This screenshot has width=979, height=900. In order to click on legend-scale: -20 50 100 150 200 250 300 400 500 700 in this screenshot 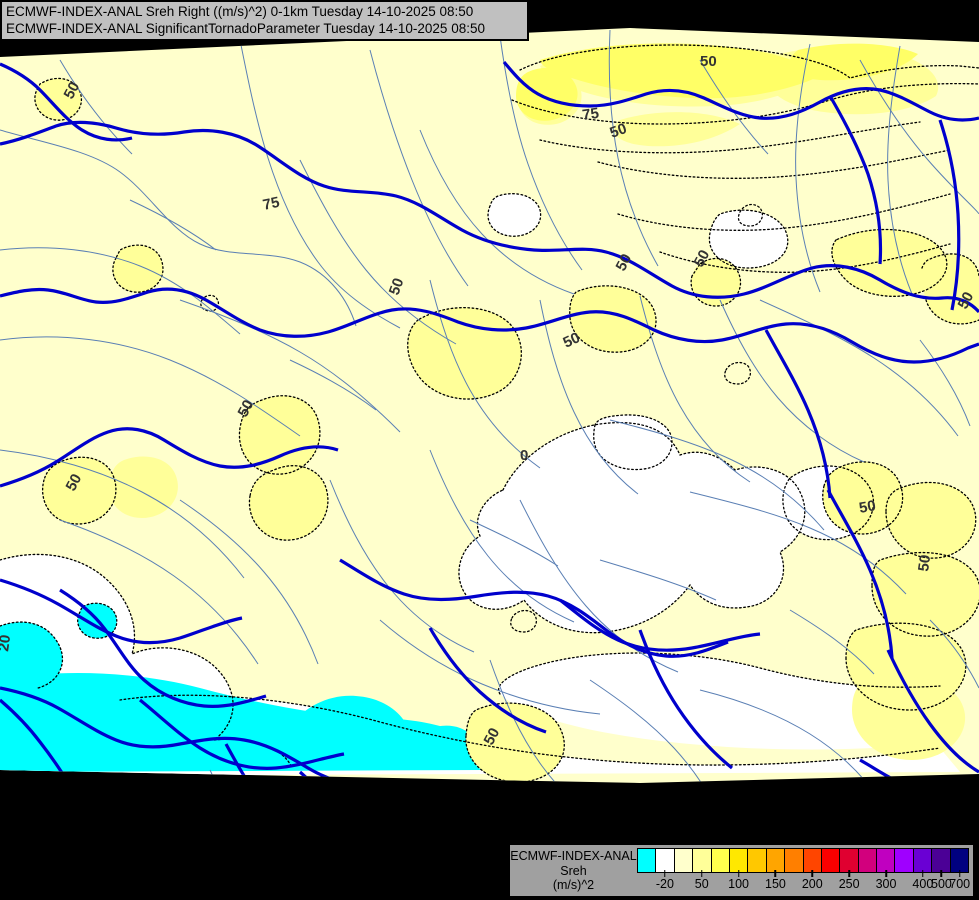, I will do `click(805, 870)`.